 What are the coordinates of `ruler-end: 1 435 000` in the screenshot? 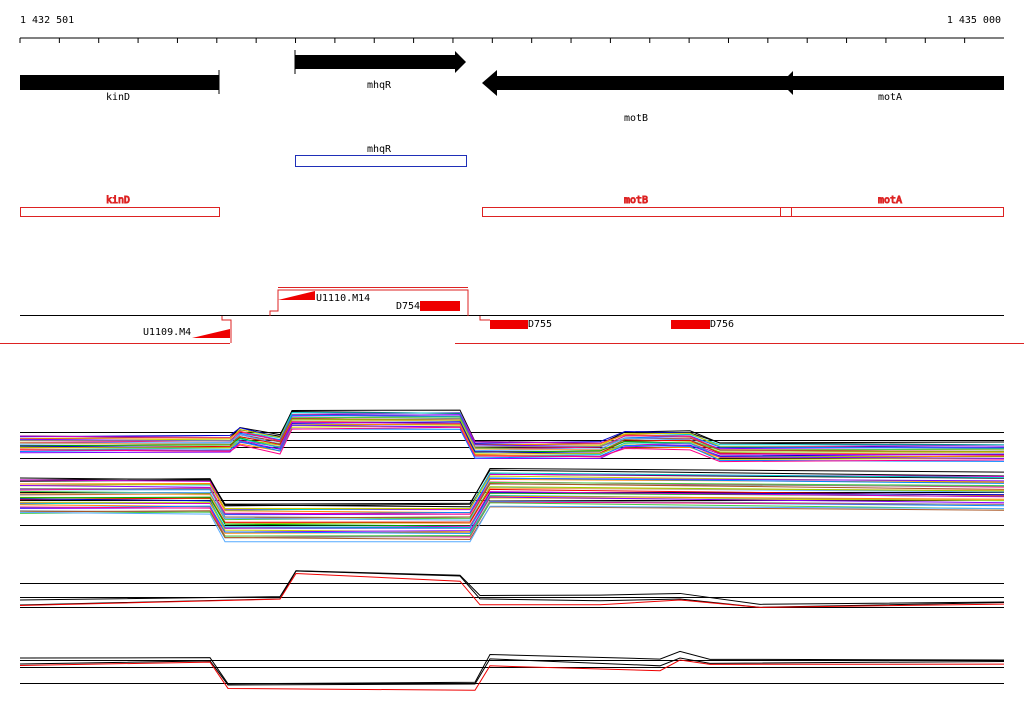 It's located at (974, 20).